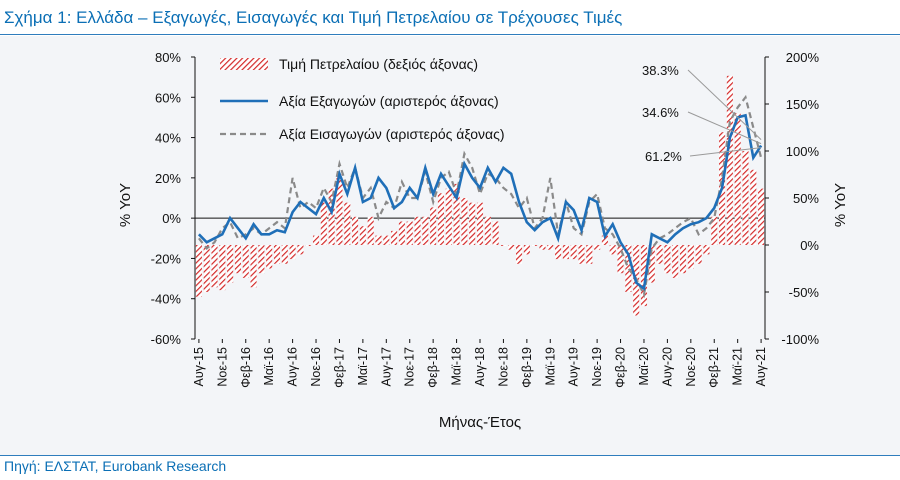  I want to click on annotations: 38.3% 34.6% 61.2%, so click(702, 113).